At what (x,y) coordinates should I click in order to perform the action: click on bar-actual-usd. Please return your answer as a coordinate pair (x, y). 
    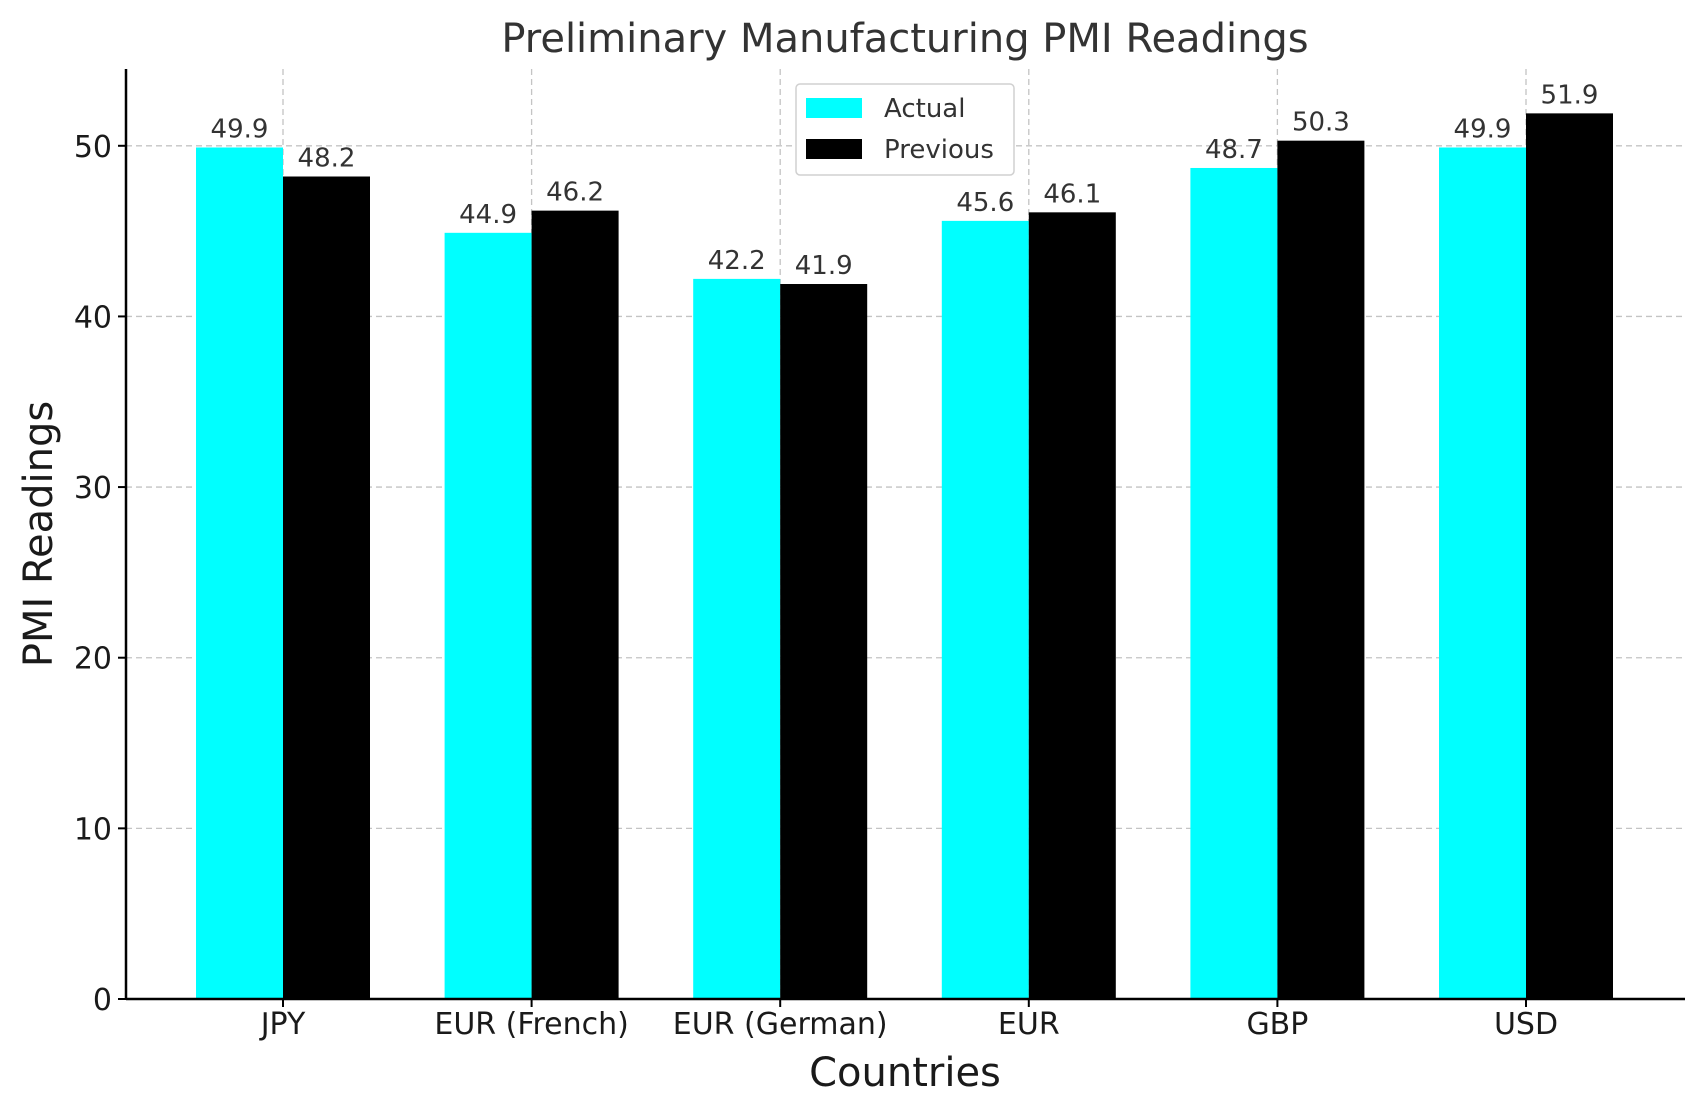
    Looking at the image, I should click on (1482, 573).